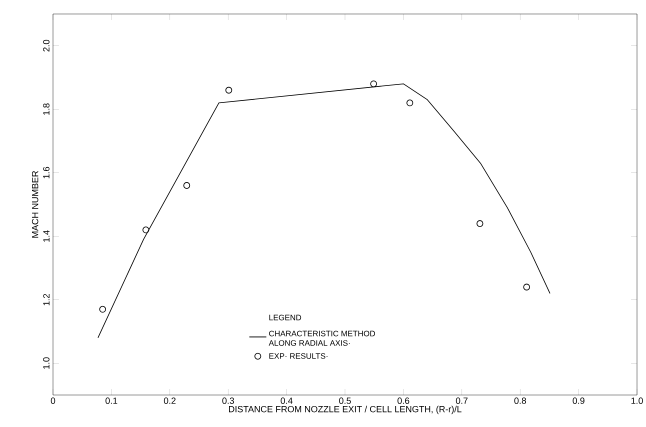 Image resolution: width=646 pixels, height=427 pixels. I want to click on x-tick-label: 0.7, so click(462, 401).